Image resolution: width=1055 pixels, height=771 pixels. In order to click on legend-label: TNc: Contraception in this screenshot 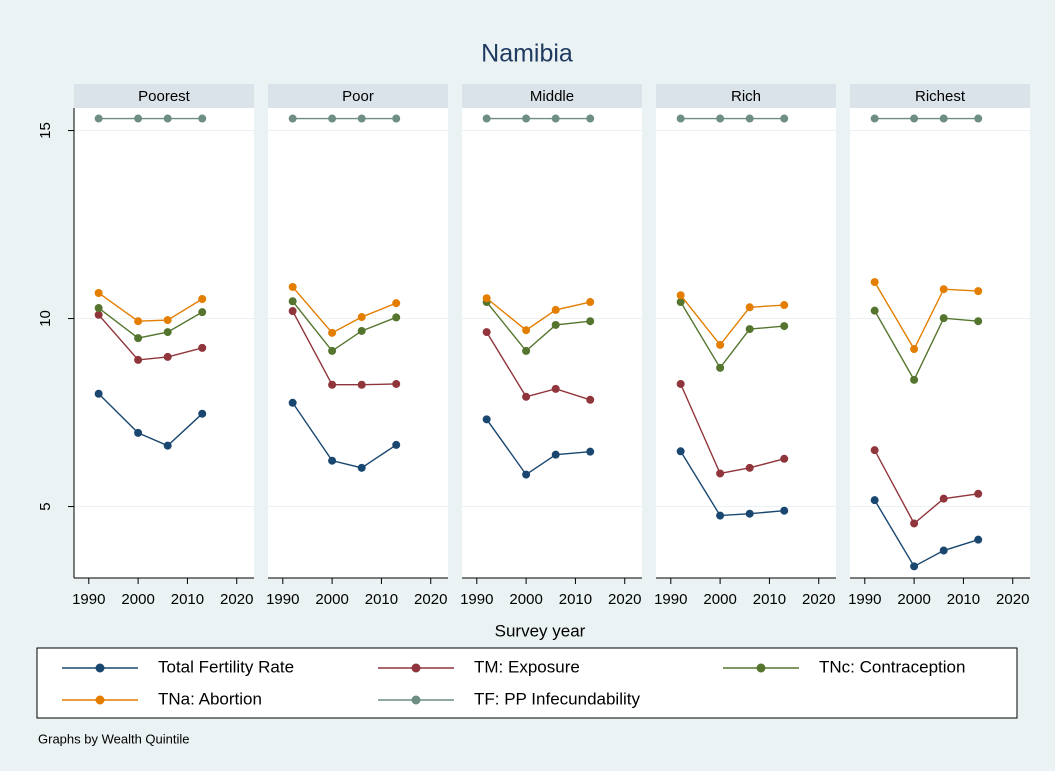, I will do `click(892, 666)`.